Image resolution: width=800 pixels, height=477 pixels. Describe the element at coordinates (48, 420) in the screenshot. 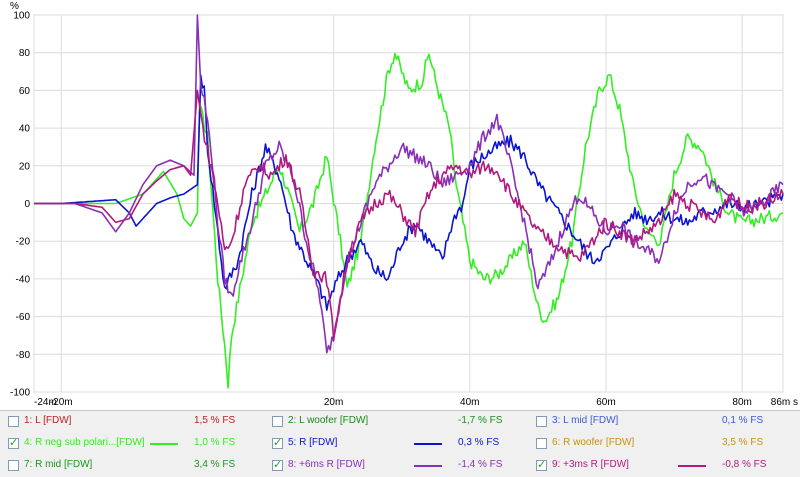

I see `legend-series-label: 1: L [FDW]` at that location.